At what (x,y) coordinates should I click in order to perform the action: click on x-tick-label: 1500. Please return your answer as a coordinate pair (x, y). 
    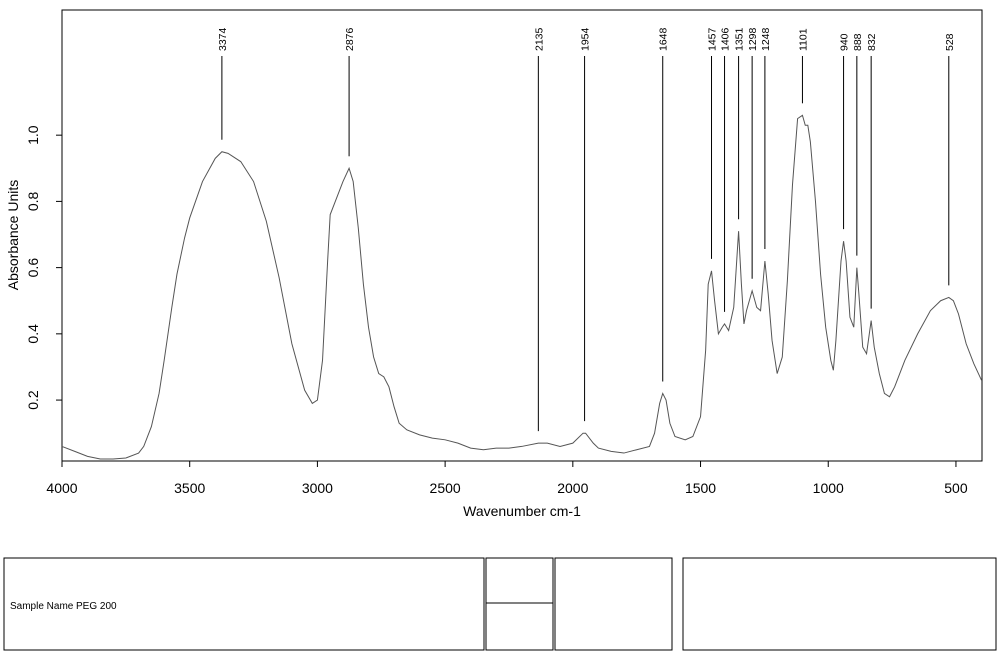
    Looking at the image, I should click on (700, 488).